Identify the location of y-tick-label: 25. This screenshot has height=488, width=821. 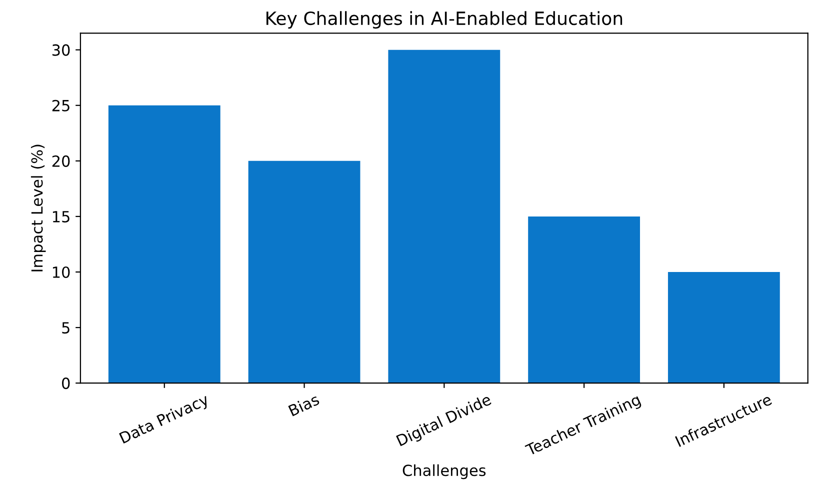
(61, 106).